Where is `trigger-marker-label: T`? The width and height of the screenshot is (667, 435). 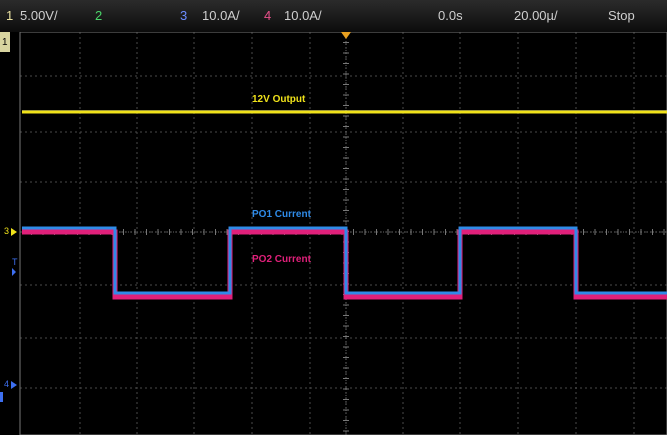 trigger-marker-label: T is located at coordinates (15, 262).